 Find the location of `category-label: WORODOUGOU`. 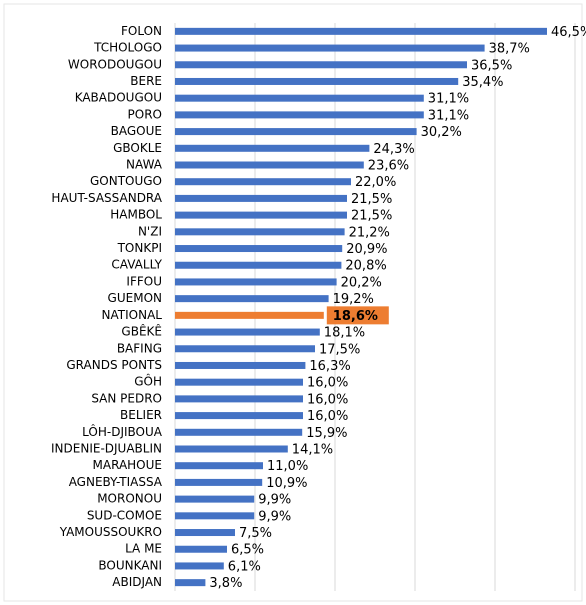

category-label: WORODOUGOU is located at coordinates (115, 64).